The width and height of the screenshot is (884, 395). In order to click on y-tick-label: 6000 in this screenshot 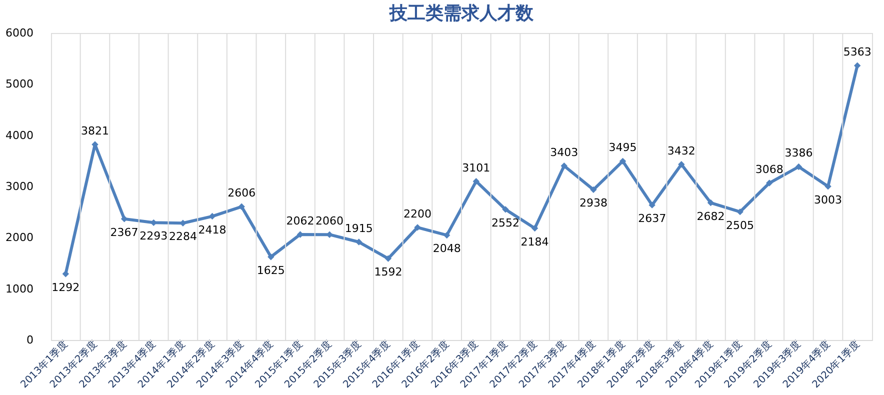, I will do `click(20, 33)`.